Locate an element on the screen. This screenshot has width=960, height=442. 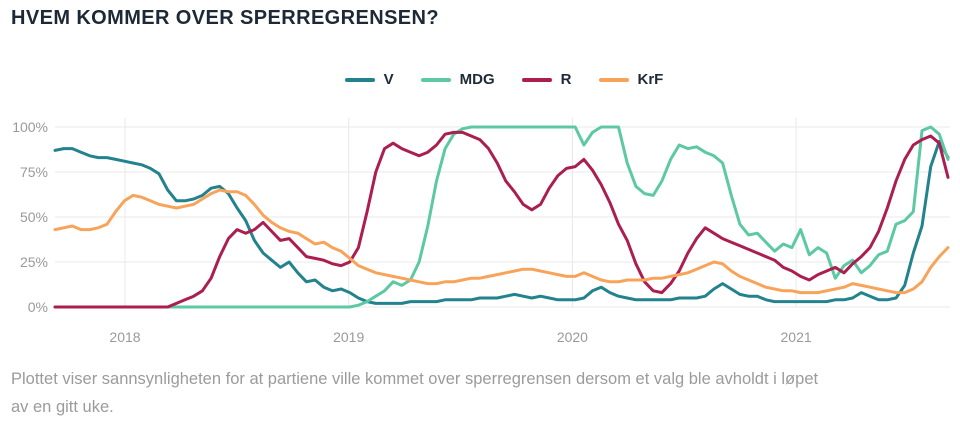
page-title: HVEM KOMMER OVER SPERREGRENSEN? is located at coordinates (225, 18).